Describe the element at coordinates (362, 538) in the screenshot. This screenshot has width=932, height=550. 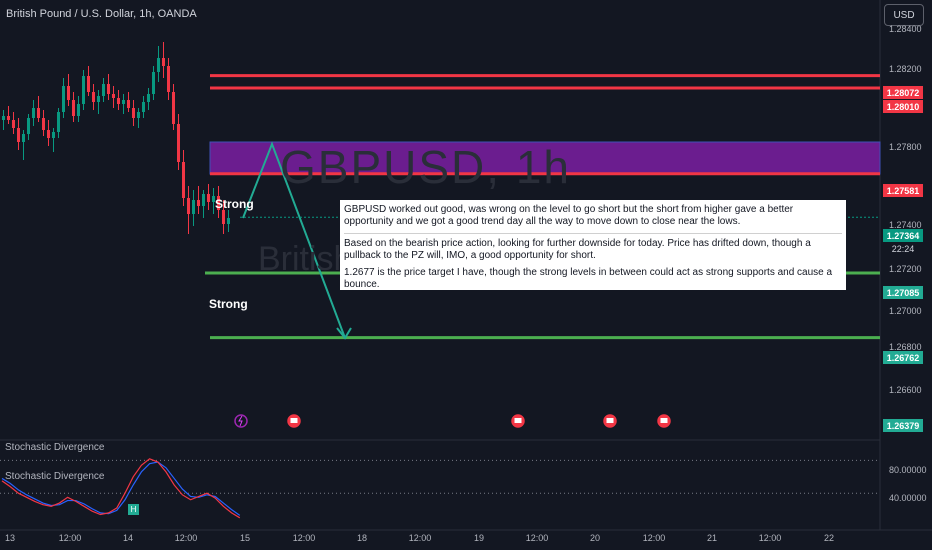
I see `time-tick: 18` at that location.